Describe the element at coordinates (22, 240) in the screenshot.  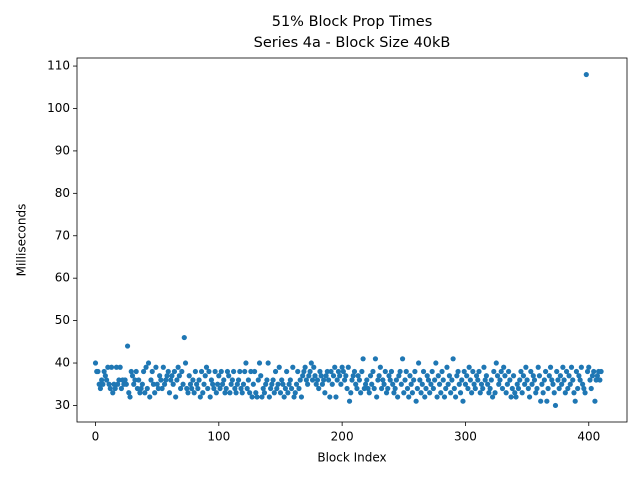
I see `y-axis-label: Milliseconds` at that location.